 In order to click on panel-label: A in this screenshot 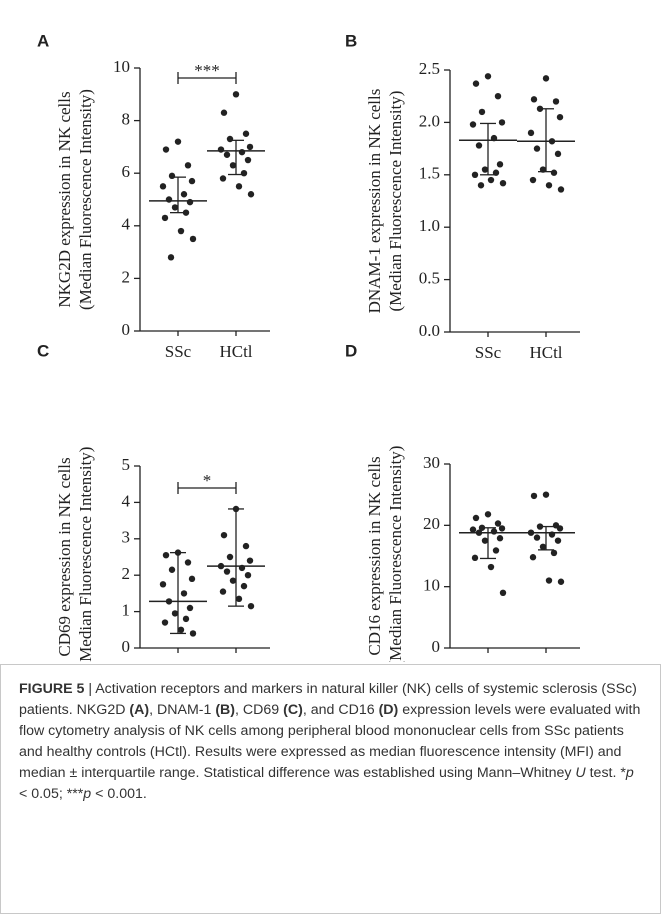, I will do `click(43, 40)`.